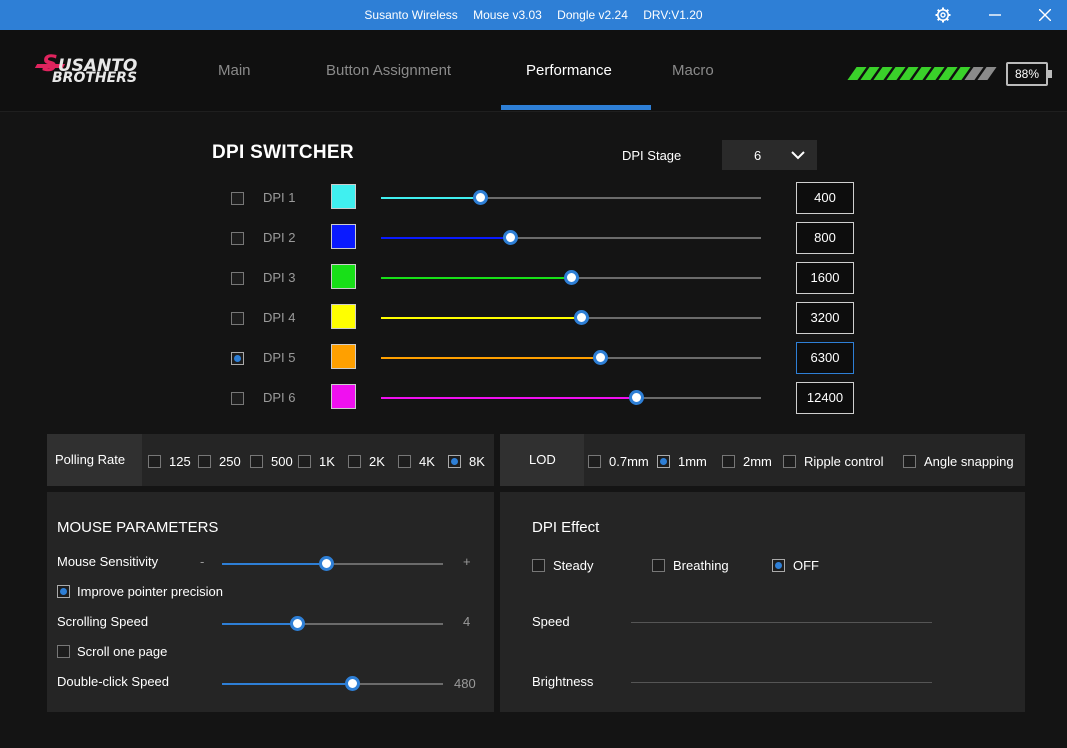 The height and width of the screenshot is (748, 1067). I want to click on dpi-value-input: 12400, so click(825, 398).